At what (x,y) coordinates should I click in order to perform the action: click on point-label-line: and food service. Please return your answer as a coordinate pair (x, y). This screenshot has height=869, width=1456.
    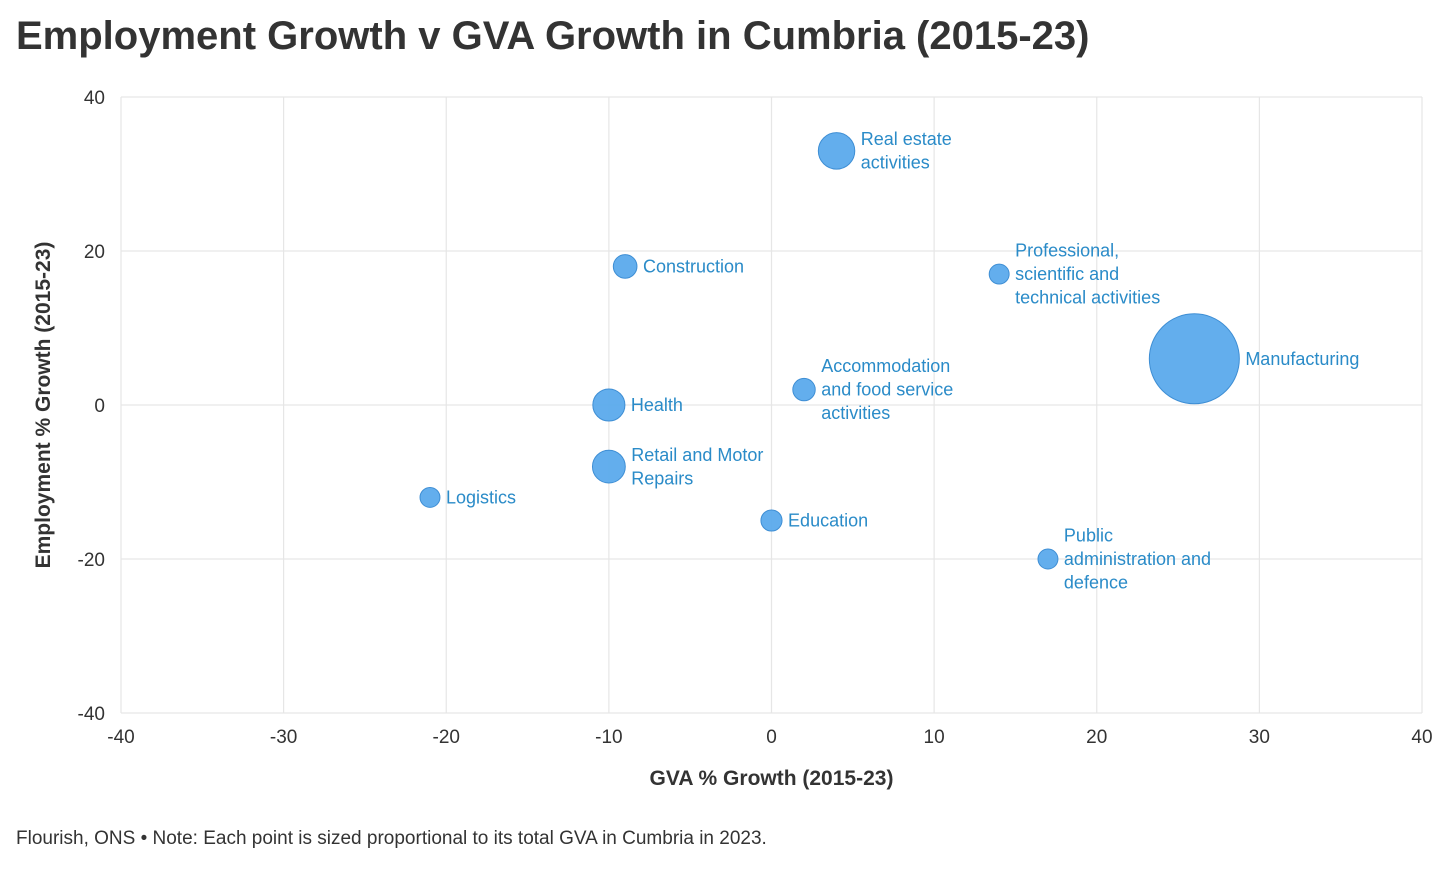
    Looking at the image, I should click on (887, 390).